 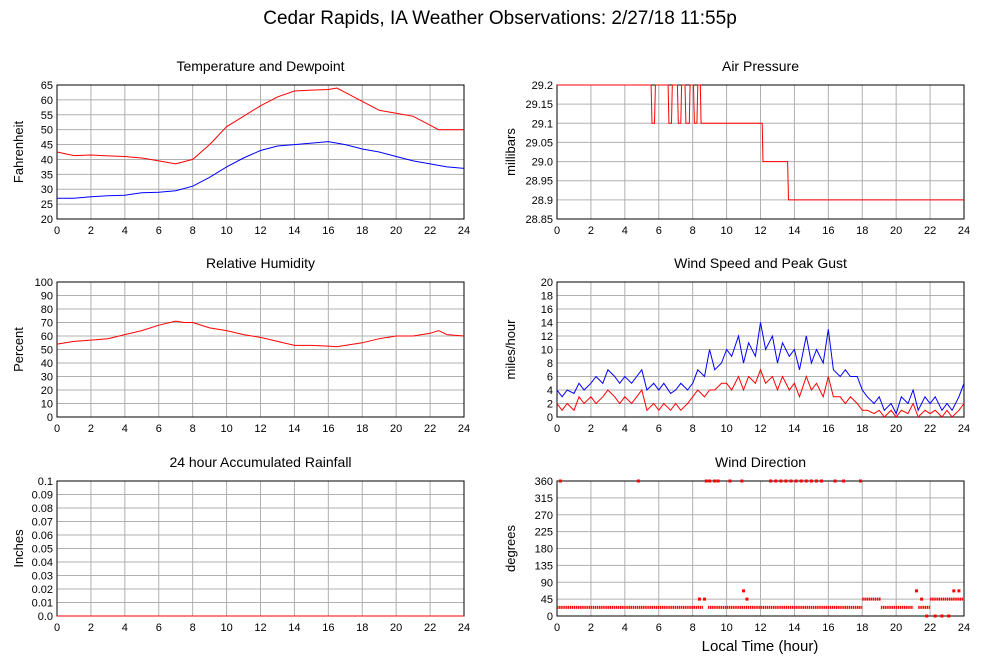 I want to click on y-tick-label: 60, so click(x=47, y=101).